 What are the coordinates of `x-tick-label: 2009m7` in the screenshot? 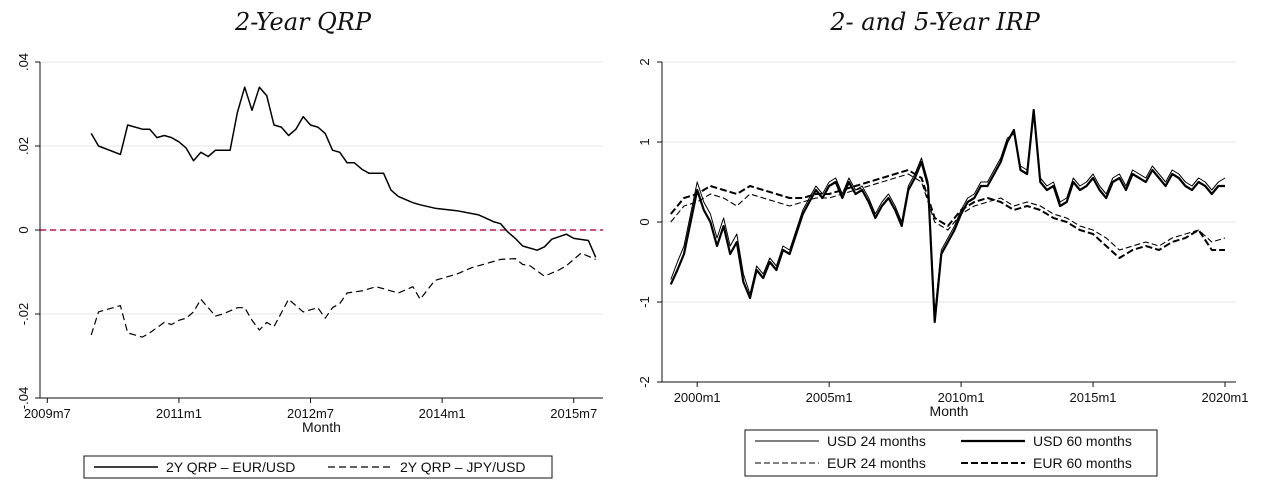 It's located at (47, 413).